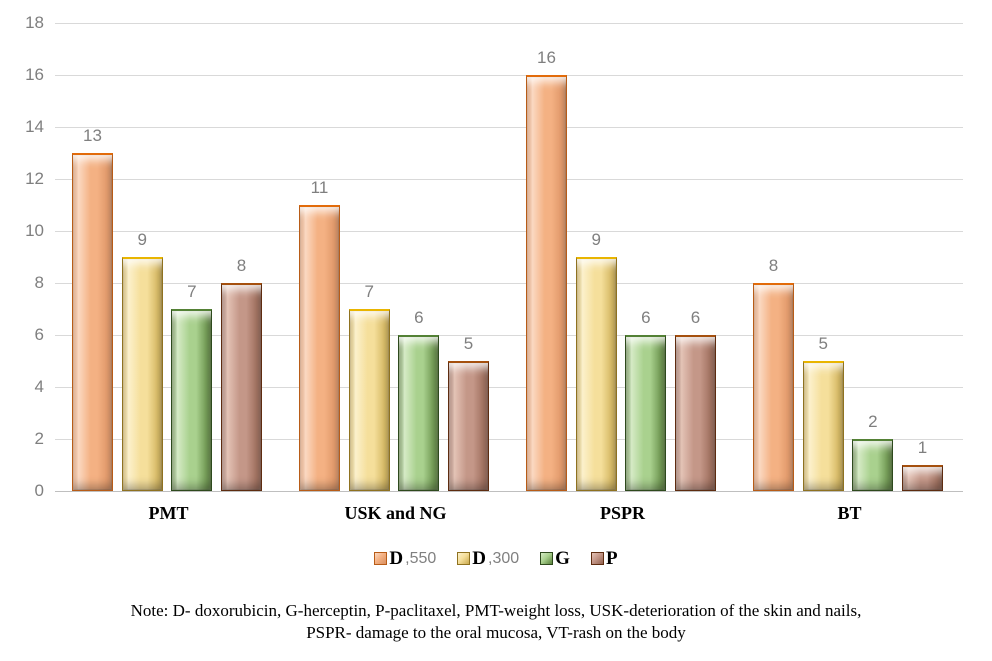  What do you see at coordinates (142, 374) in the screenshot?
I see `bar-D300-PMT` at bounding box center [142, 374].